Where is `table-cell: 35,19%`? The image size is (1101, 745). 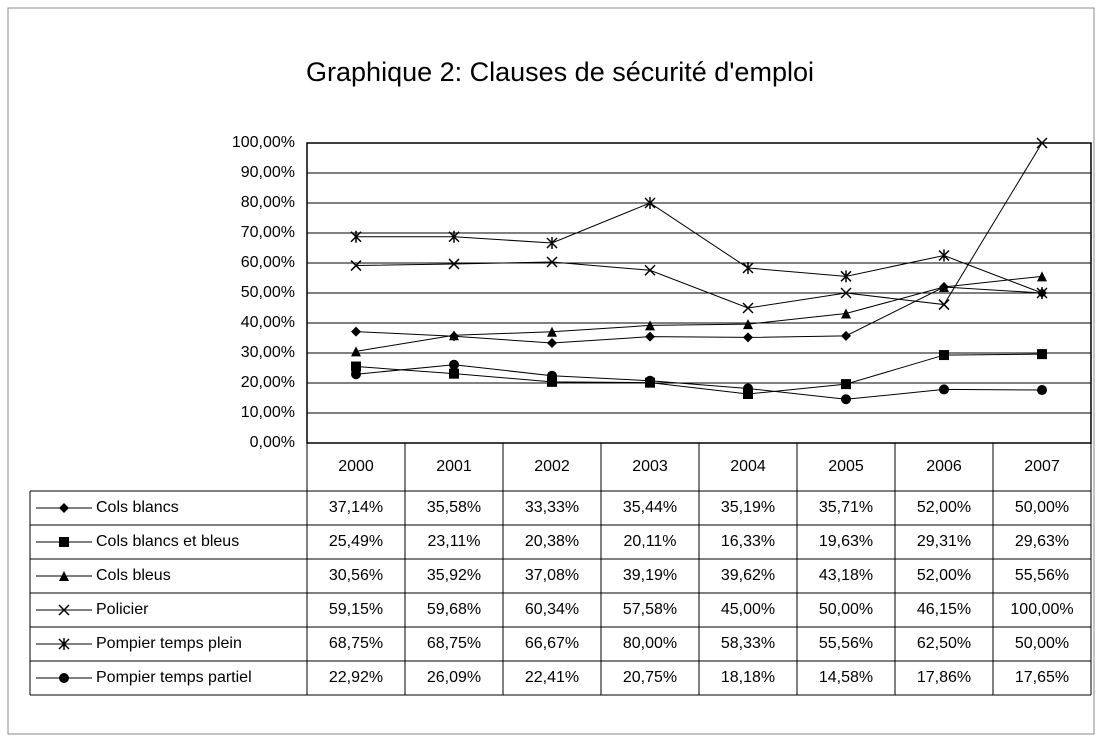 table-cell: 35,19% is located at coordinates (748, 507).